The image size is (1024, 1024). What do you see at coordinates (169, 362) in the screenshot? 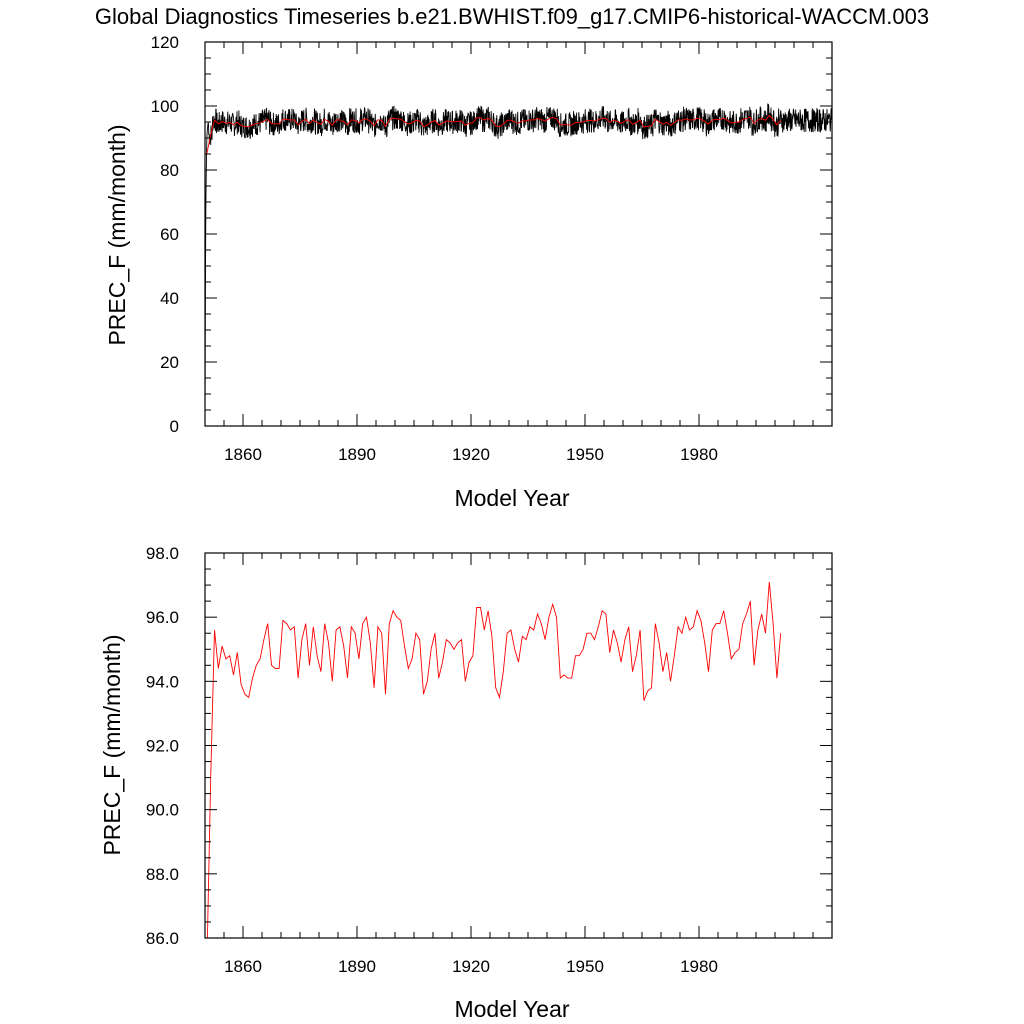
I see `y-tick-label: 20` at bounding box center [169, 362].